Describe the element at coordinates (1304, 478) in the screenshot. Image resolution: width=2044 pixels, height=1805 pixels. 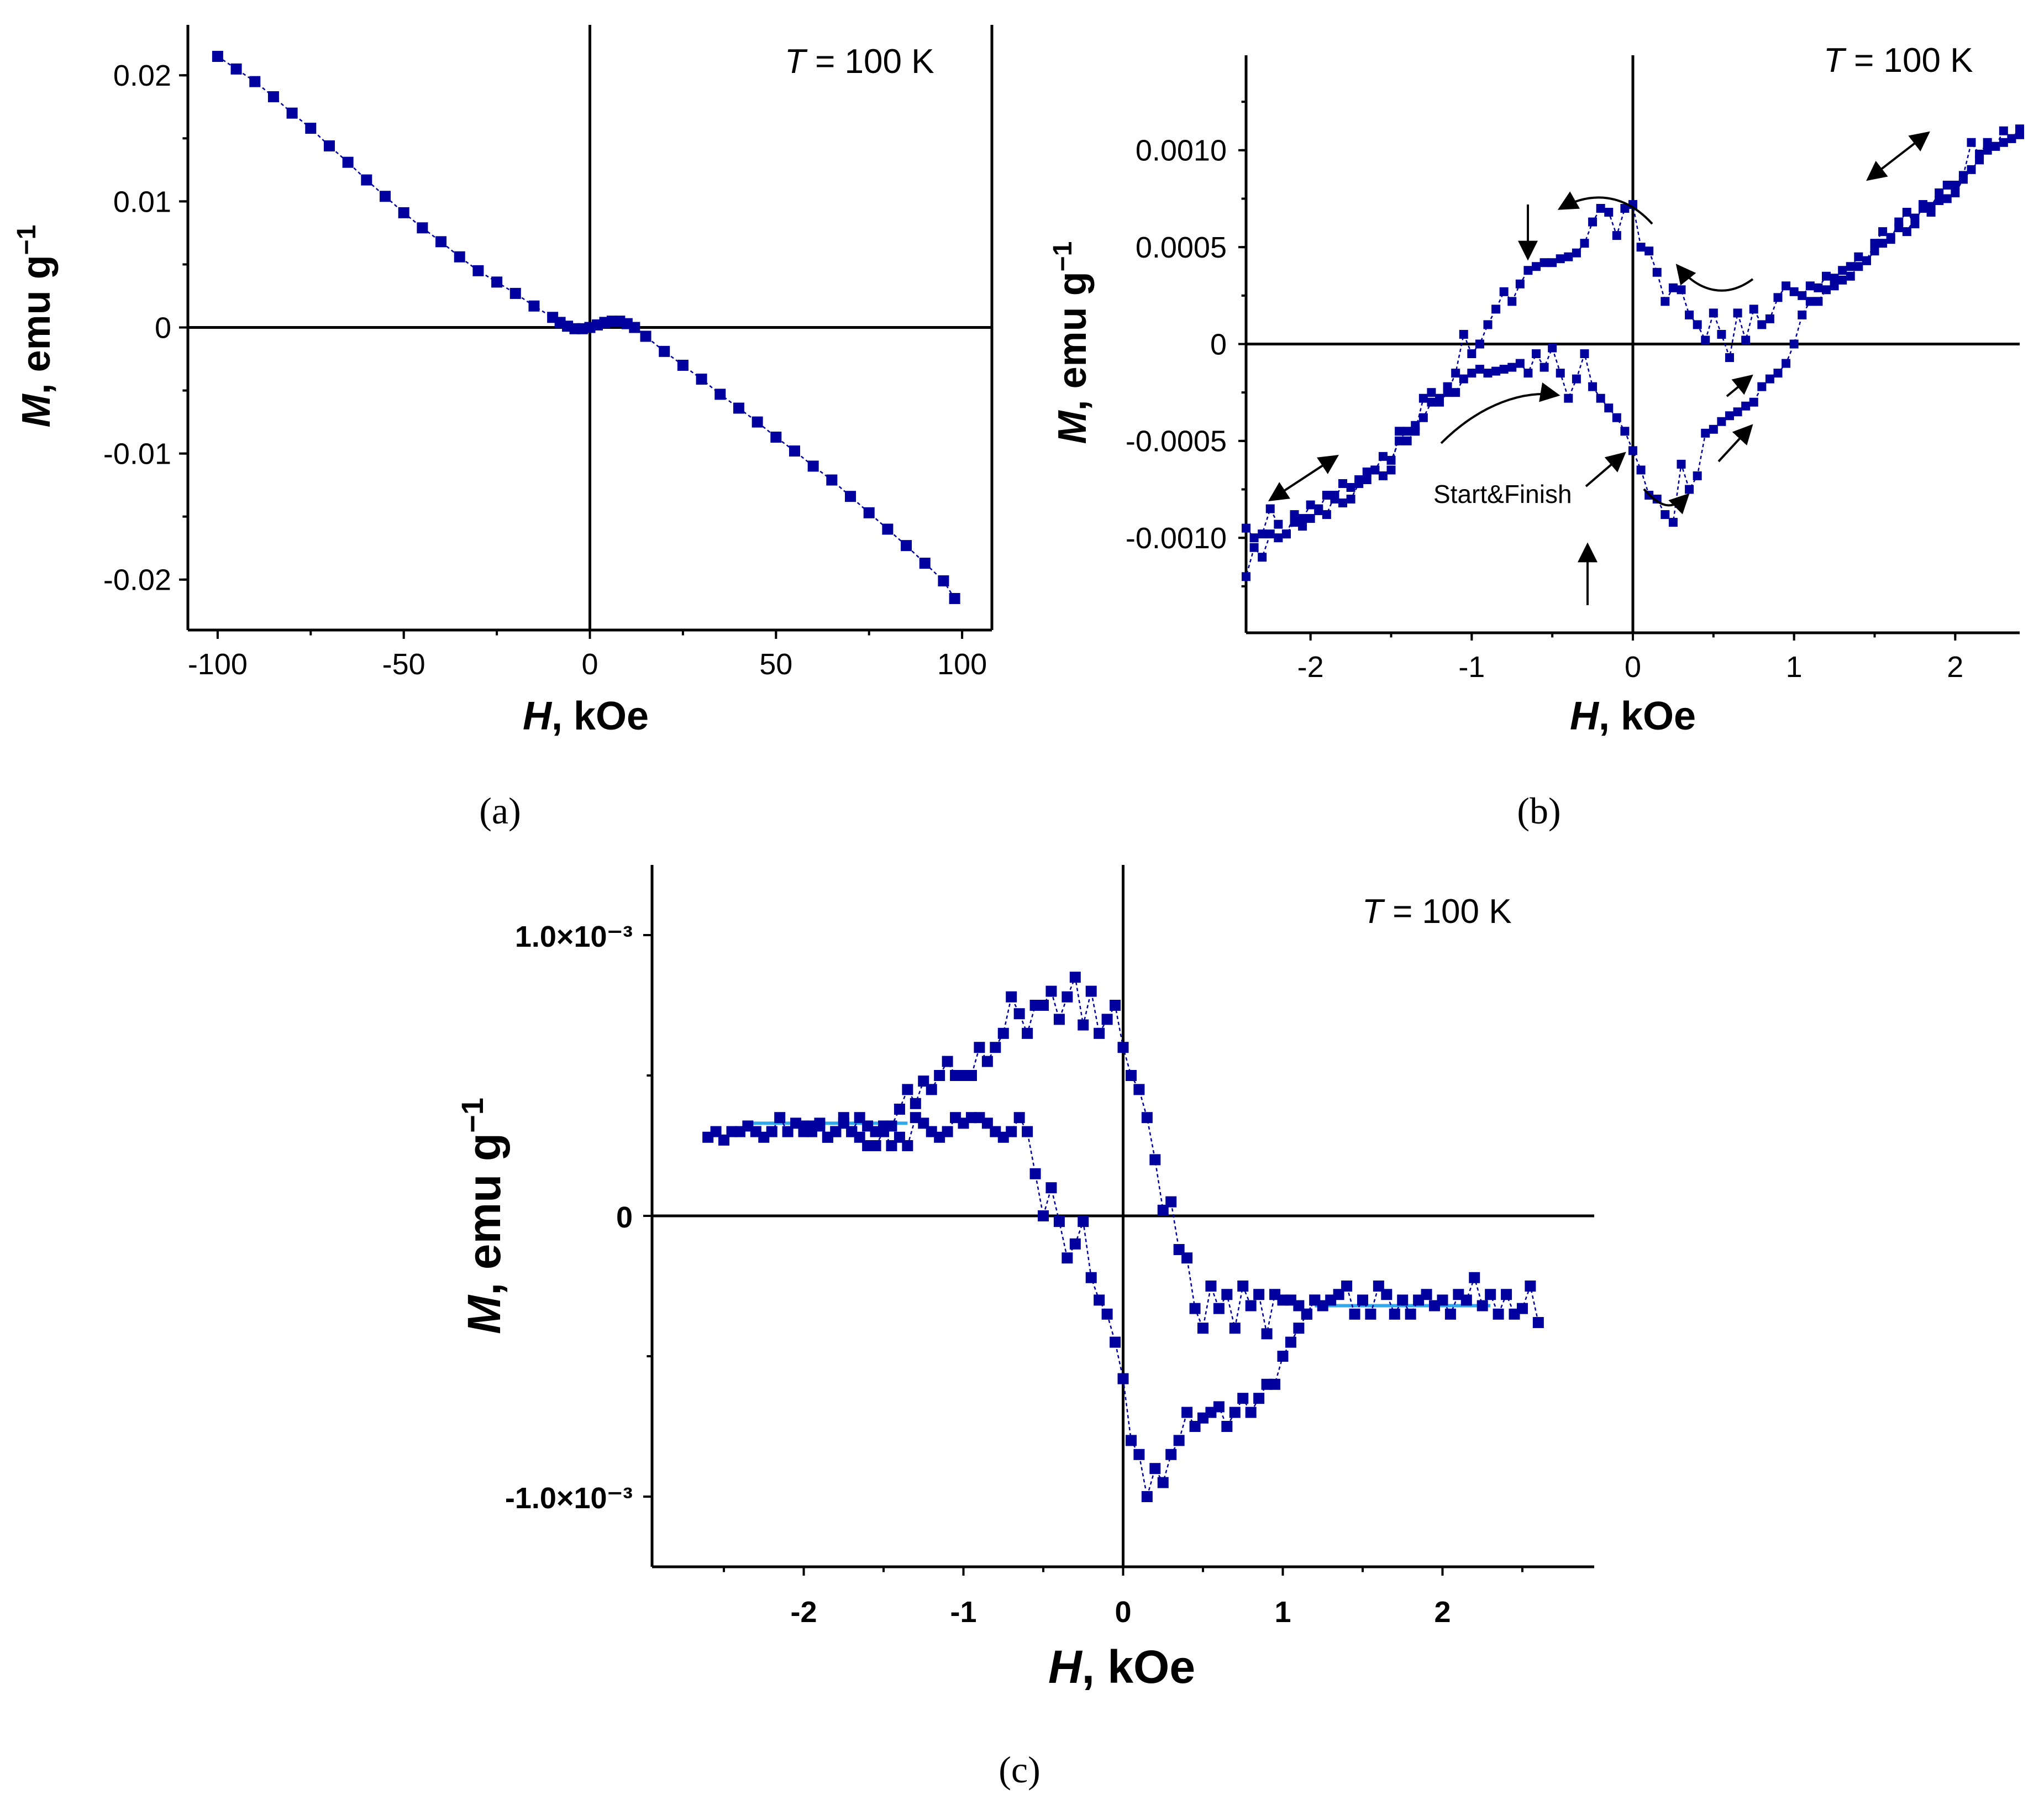
I see `arrow-double-left` at that location.